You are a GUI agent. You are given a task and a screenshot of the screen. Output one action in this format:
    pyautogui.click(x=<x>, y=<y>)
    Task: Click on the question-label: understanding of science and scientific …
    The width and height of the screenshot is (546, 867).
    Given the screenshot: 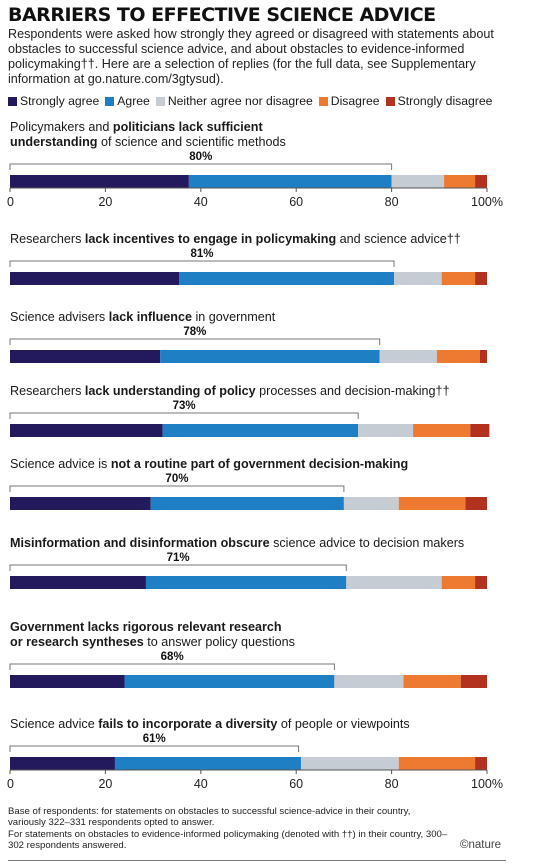 What is the action you would take?
    pyautogui.click(x=148, y=142)
    